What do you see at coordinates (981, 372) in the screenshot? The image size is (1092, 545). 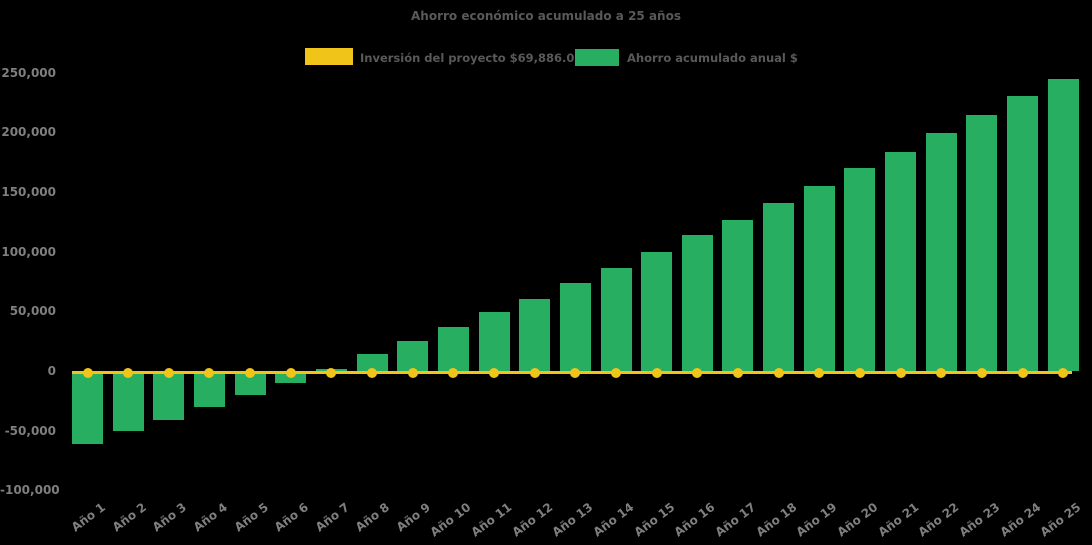 I see `line-marker-año-23` at bounding box center [981, 372].